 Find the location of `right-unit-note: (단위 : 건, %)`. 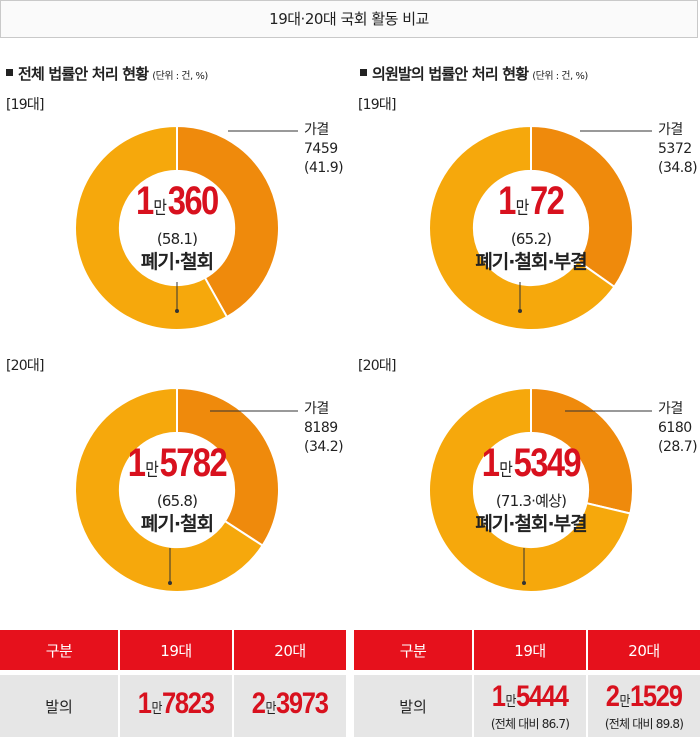

right-unit-note: (단위 : 건, %) is located at coordinates (560, 76).